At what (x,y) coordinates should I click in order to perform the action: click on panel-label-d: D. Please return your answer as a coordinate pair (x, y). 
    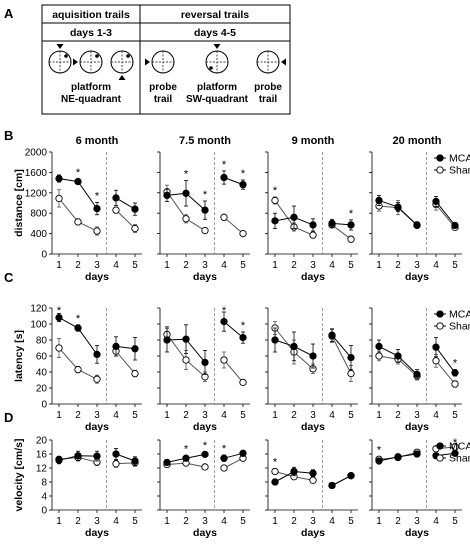
    Looking at the image, I should click on (8, 417).